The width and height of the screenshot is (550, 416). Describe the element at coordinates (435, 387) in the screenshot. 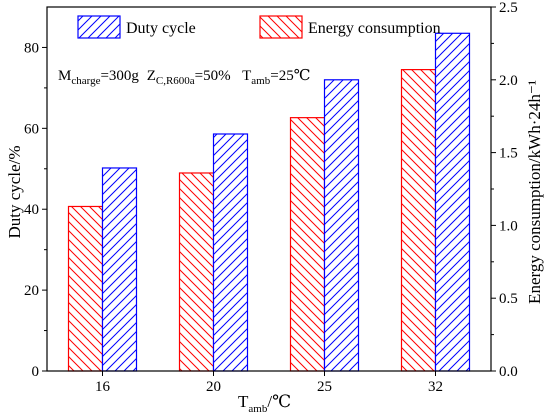

I see `x-tick-label-32: 32` at that location.